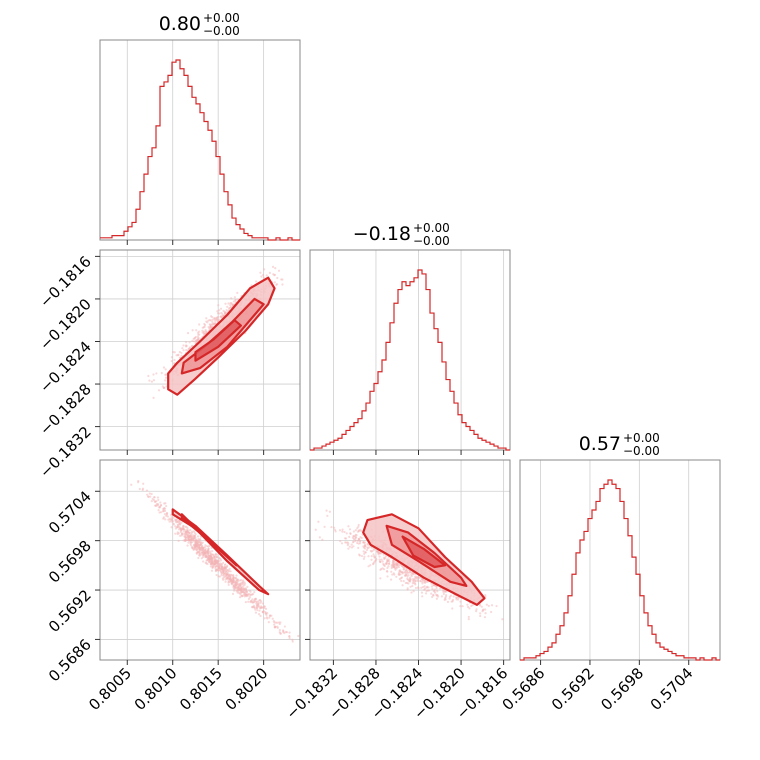  Describe the element at coordinates (221, 336) in the screenshot. I see `density-contours` at that location.